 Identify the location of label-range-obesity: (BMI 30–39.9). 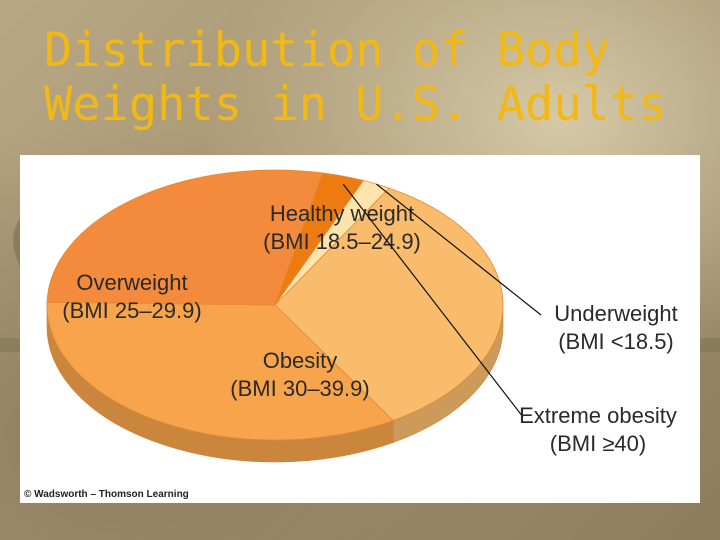
(299, 388).